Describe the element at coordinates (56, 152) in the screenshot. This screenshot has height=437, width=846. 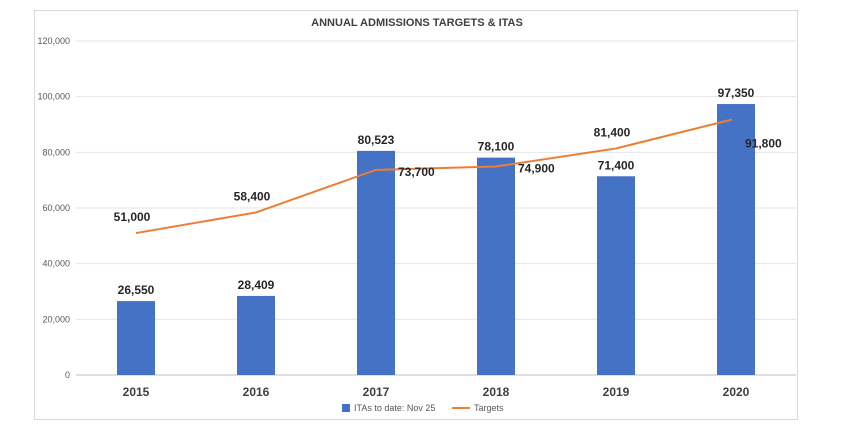
I see `y-tick-label: 80,000` at that location.